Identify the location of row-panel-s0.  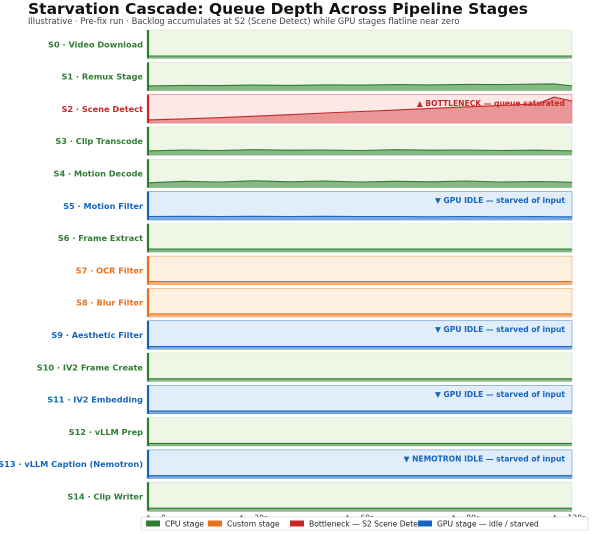
(360, 44).